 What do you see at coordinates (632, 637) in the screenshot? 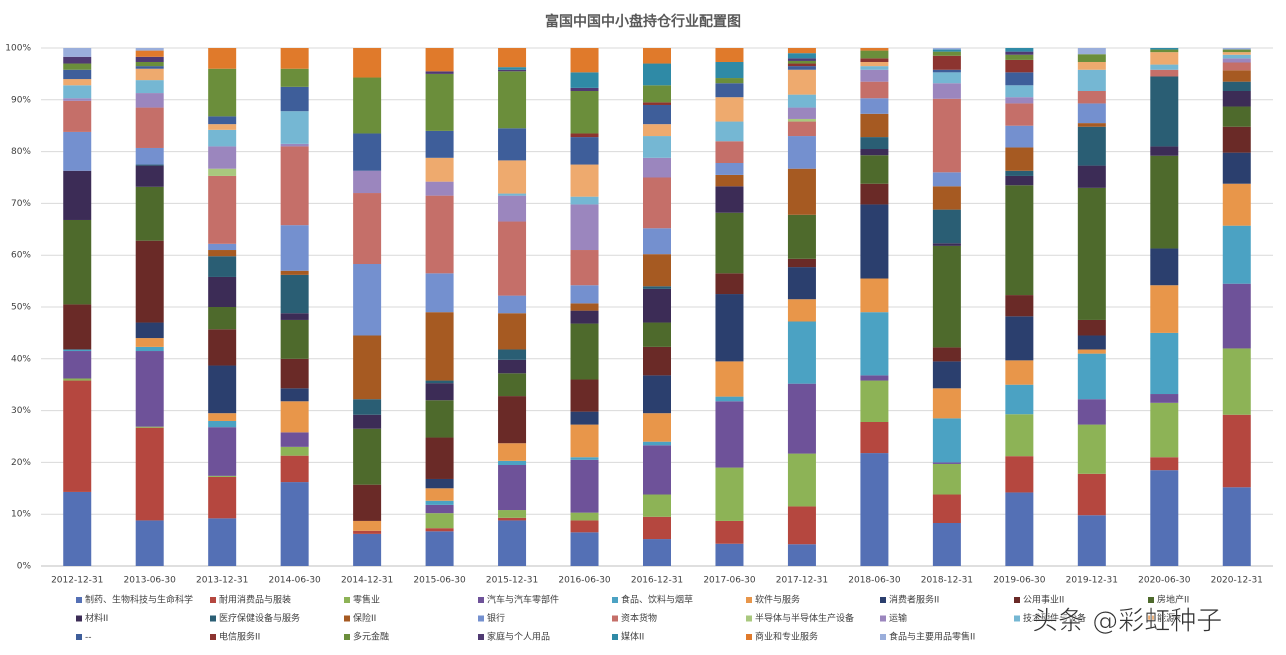
I see `legend-label: 媒体II` at bounding box center [632, 637].